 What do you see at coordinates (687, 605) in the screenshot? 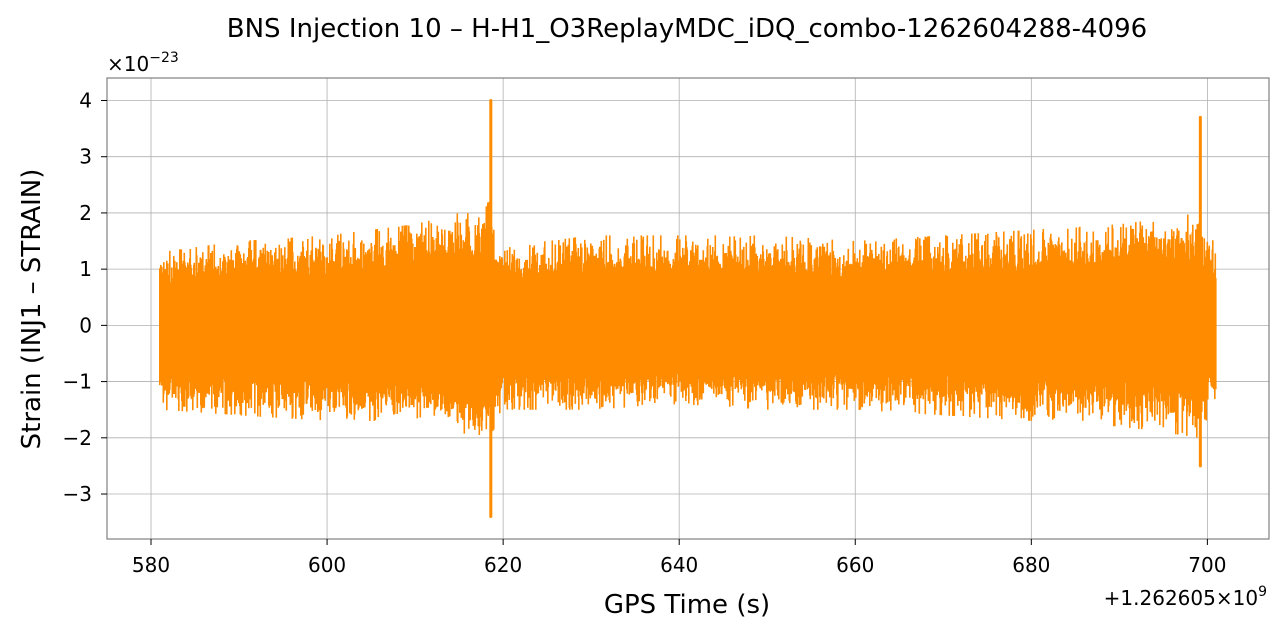
I see `x-axis-label: GPS Time (s)` at bounding box center [687, 605].